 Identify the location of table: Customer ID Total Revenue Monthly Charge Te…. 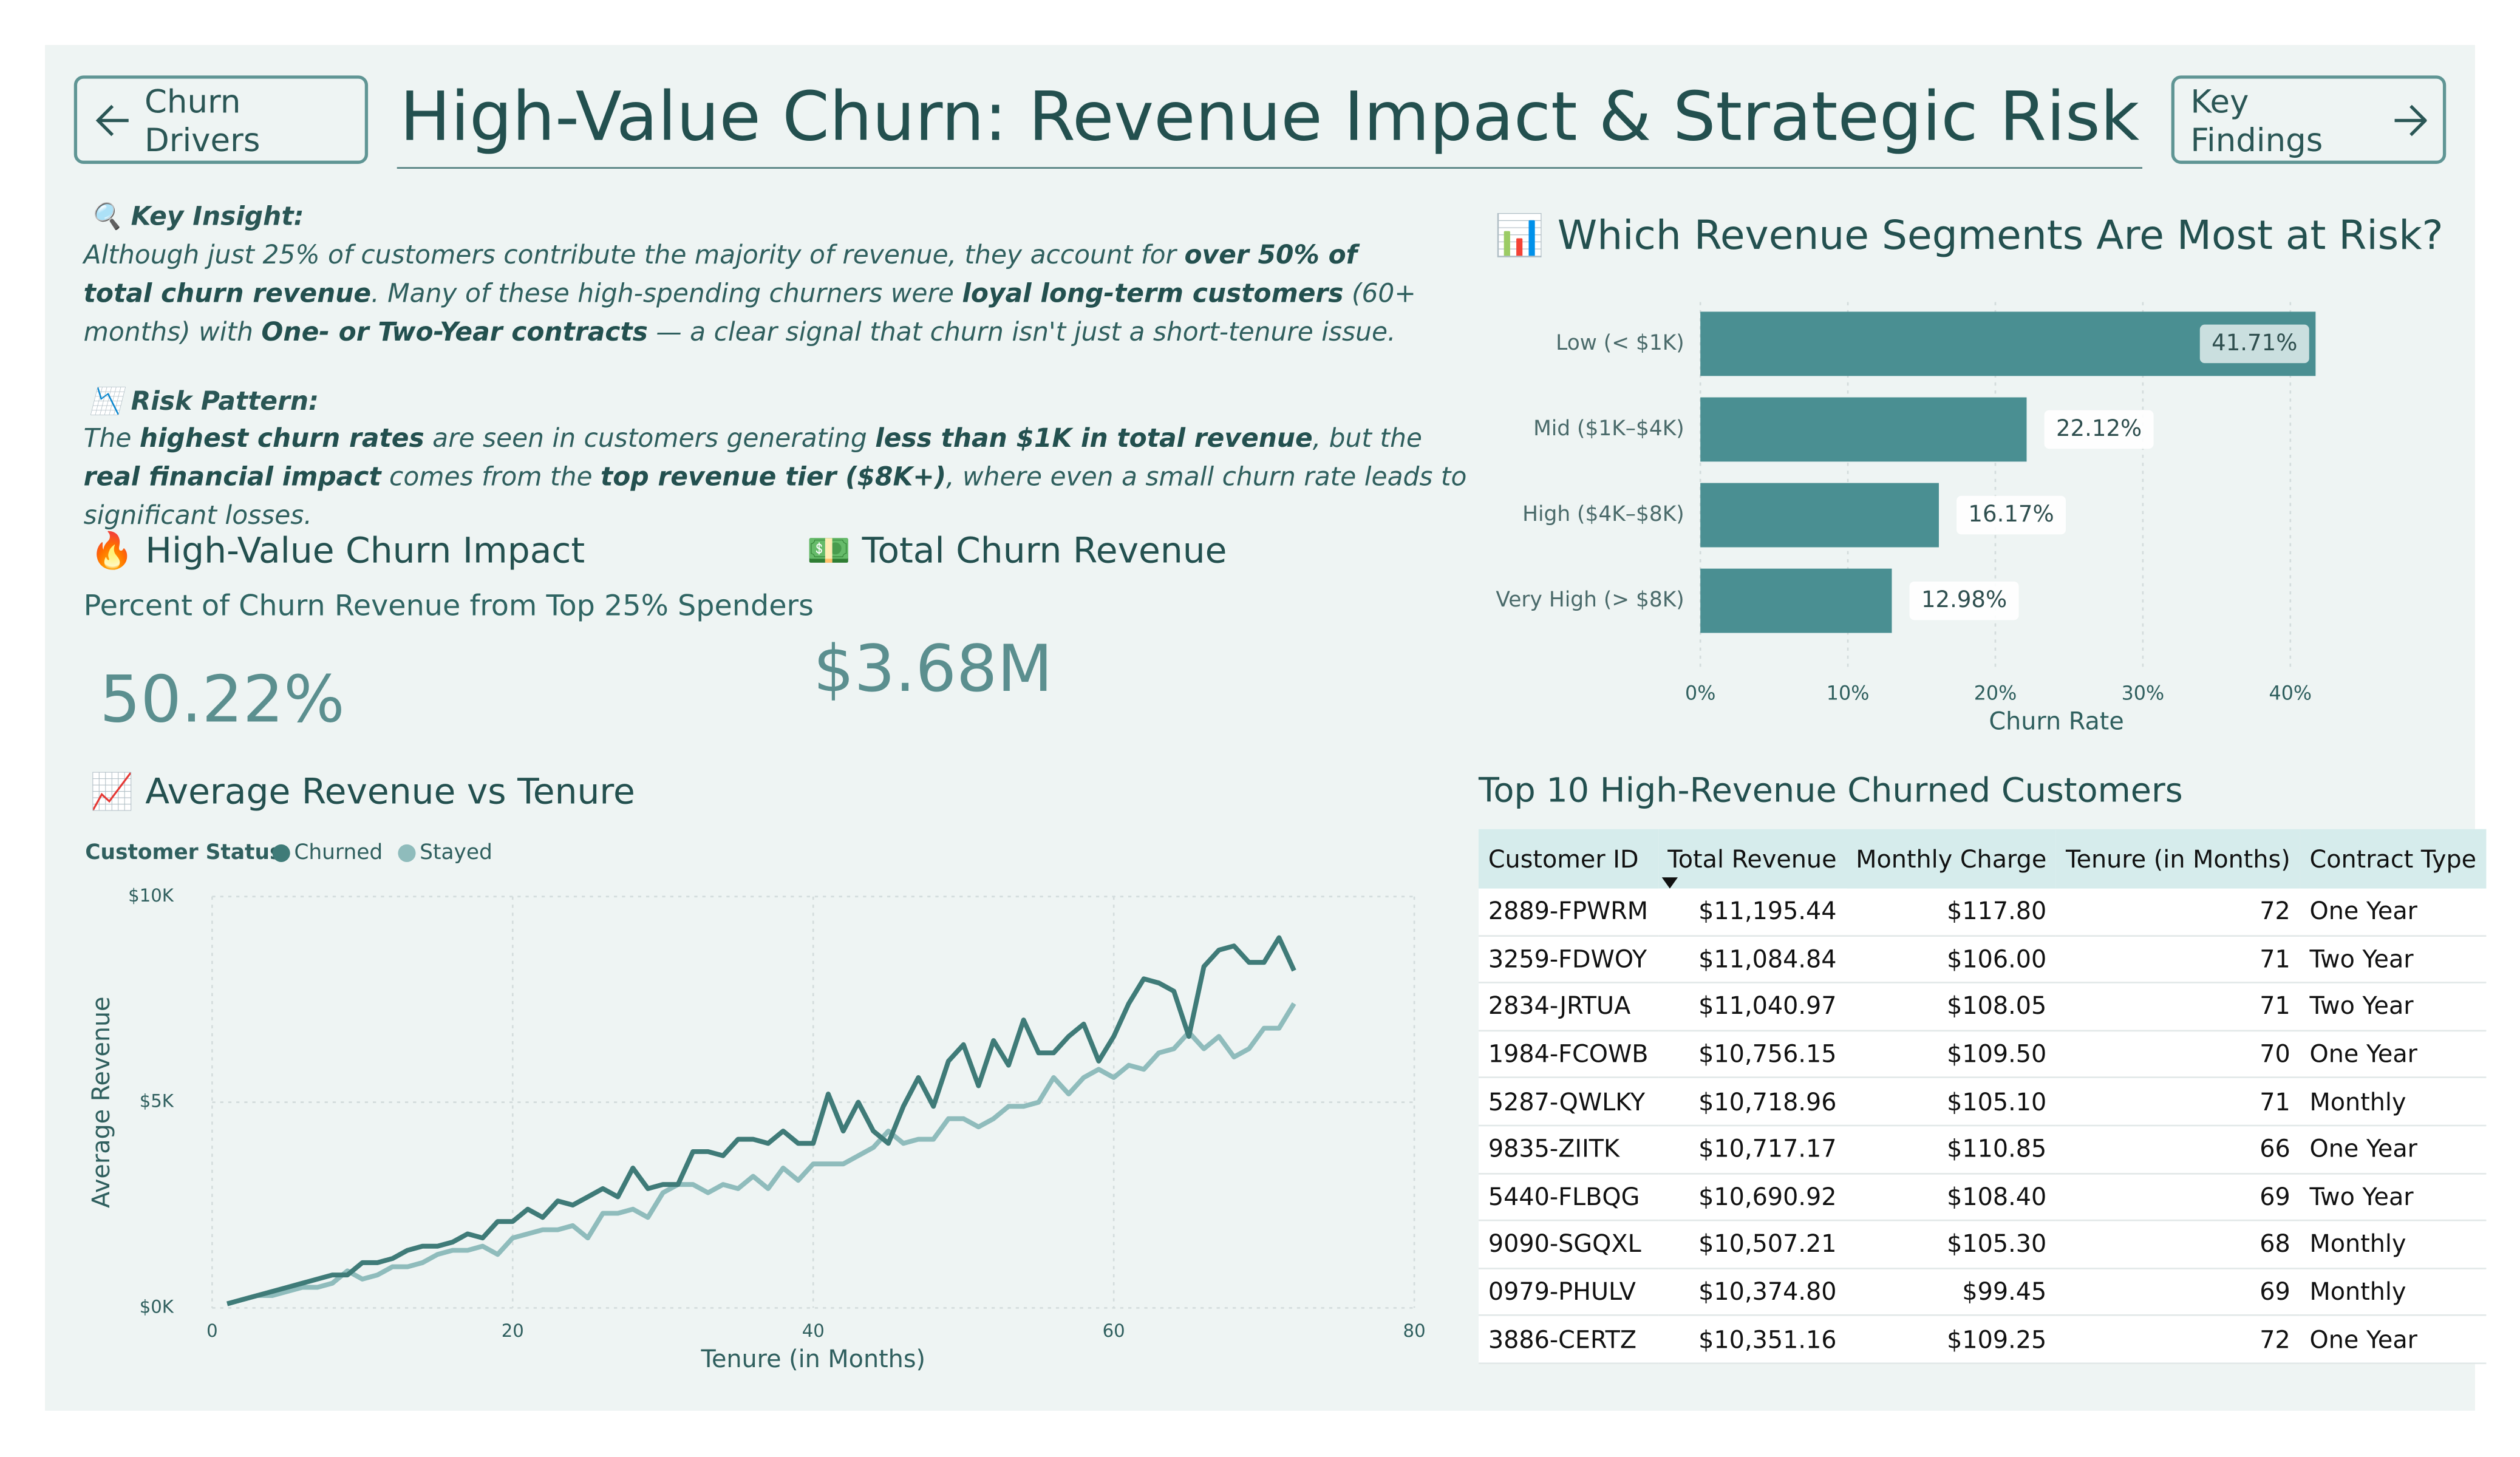
(1982, 1096).